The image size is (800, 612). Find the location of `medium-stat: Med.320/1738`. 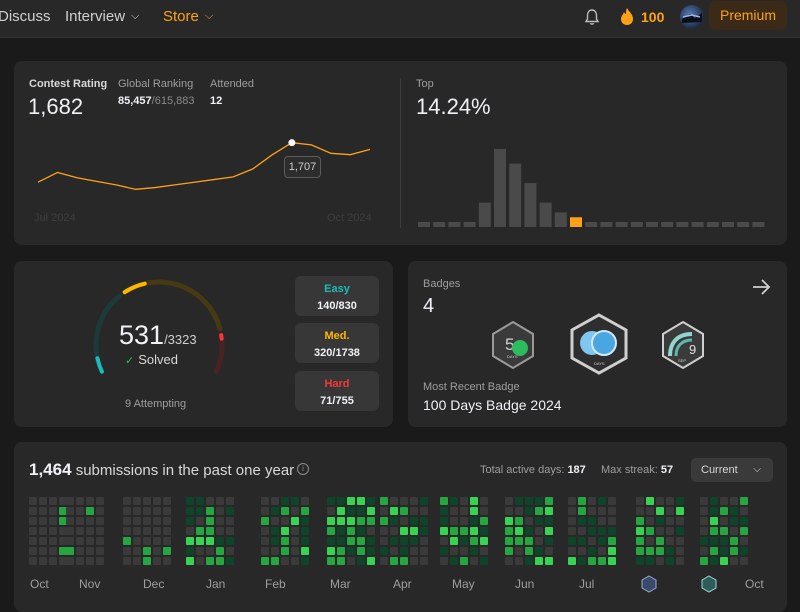

medium-stat: Med.320/1738 is located at coordinates (337, 343).